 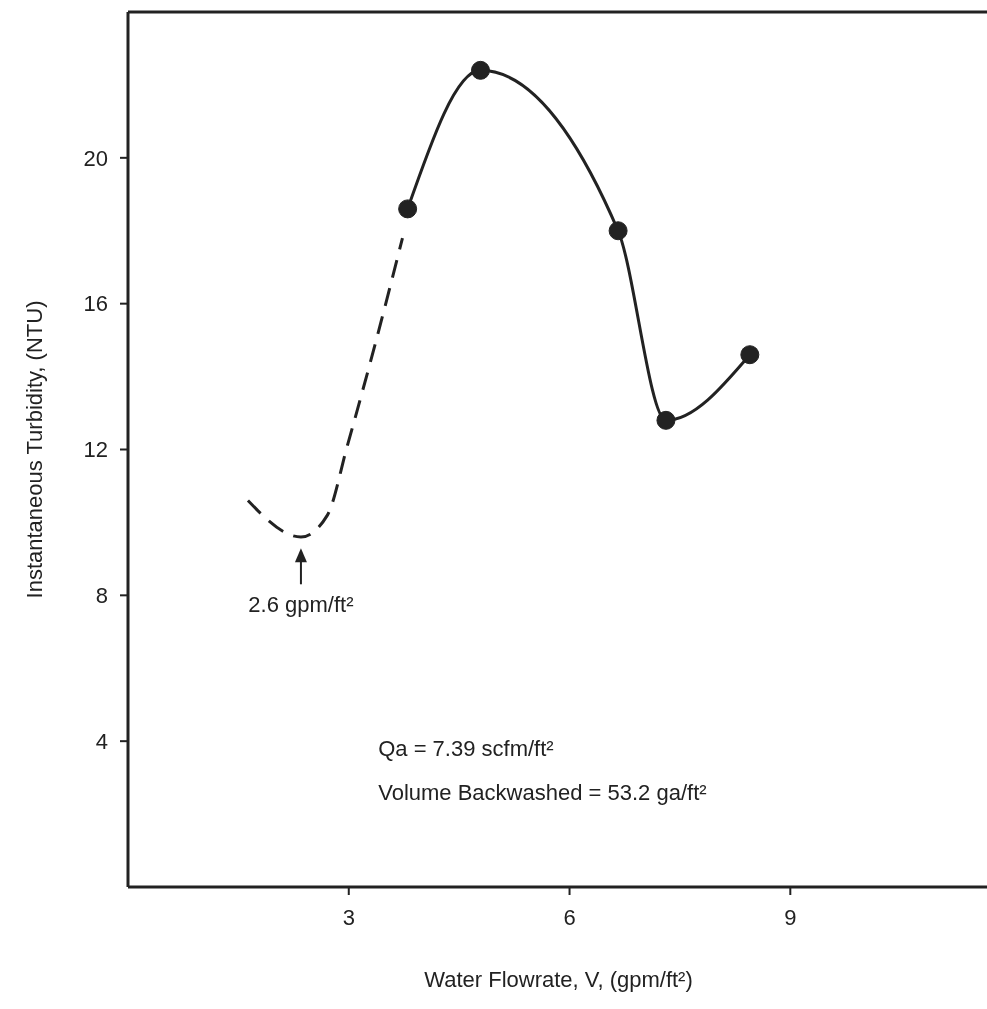 I want to click on x-tick-label: 3, so click(x=348, y=917).